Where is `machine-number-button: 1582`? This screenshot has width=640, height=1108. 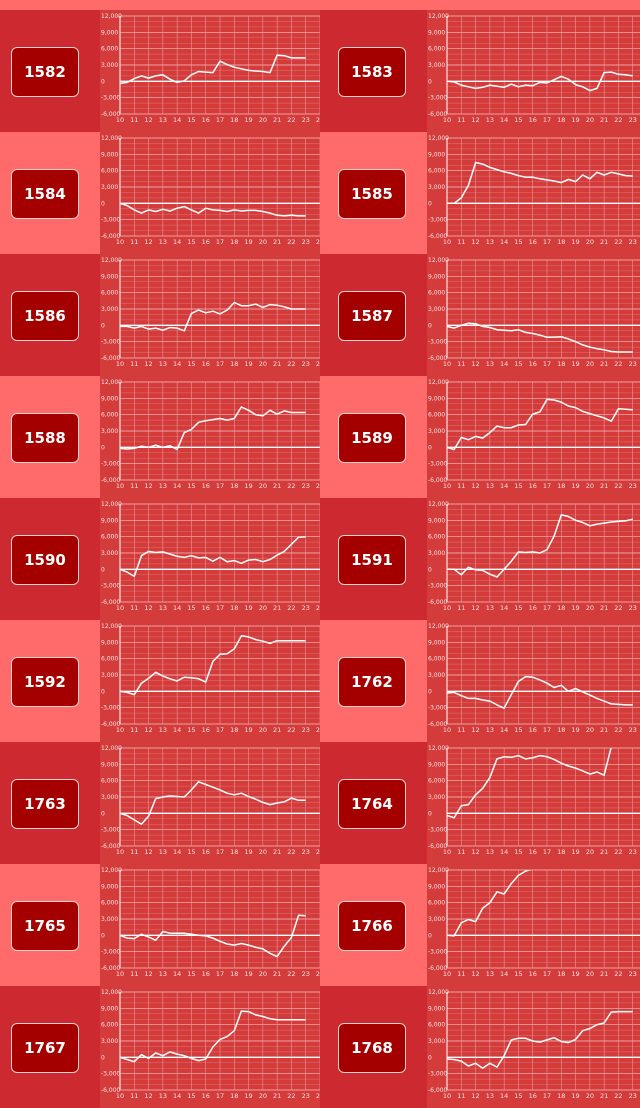
machine-number-button: 1582 is located at coordinates (45, 72).